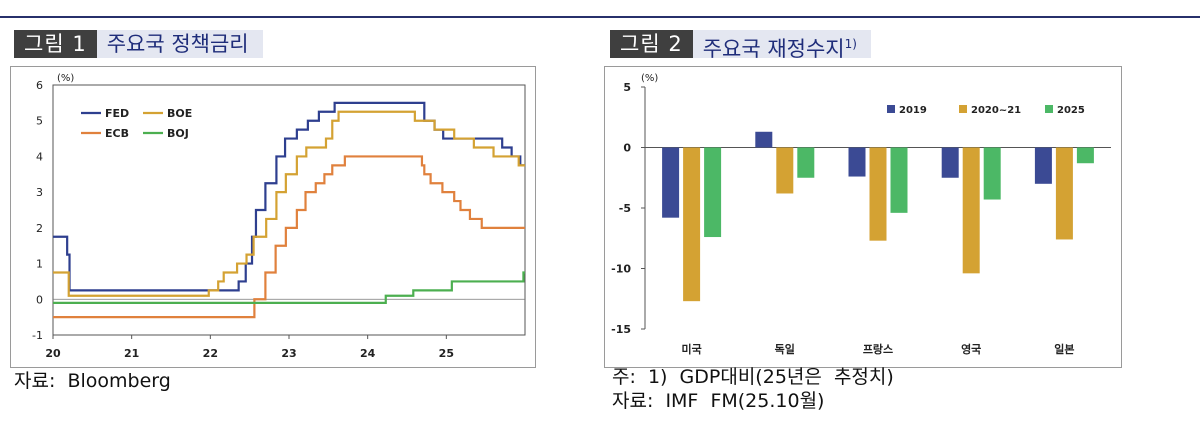  What do you see at coordinates (179, 44) in the screenshot?
I see `figure1-title: 주요국 정책금리` at bounding box center [179, 44].